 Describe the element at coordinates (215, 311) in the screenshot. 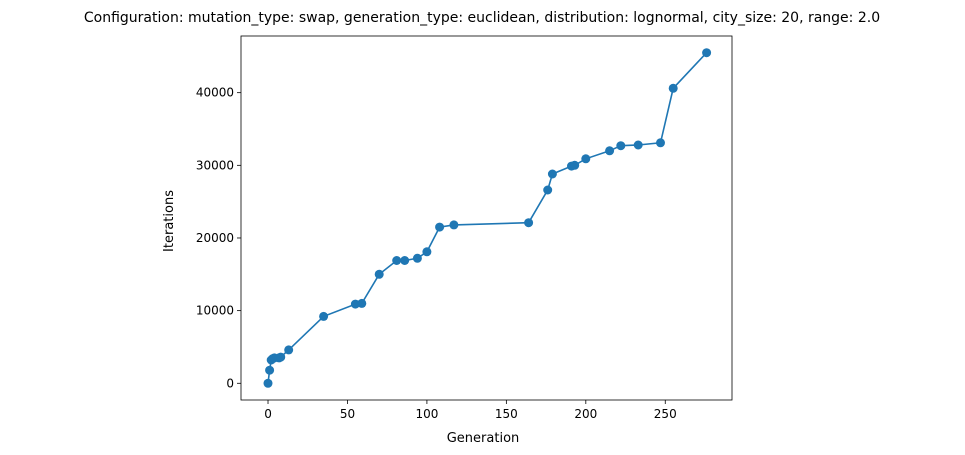

I see `y-tick-label: 10000` at that location.